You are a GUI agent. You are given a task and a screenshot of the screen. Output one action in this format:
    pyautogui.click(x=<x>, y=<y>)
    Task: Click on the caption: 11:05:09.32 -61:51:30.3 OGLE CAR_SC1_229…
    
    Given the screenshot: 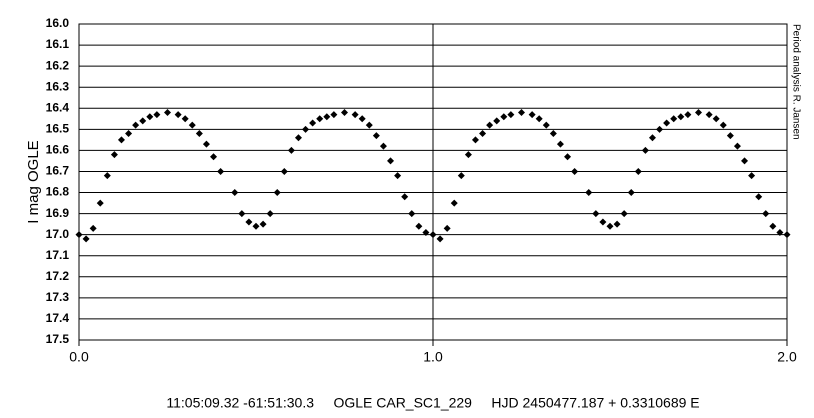 What is the action you would take?
    pyautogui.click(x=432, y=403)
    